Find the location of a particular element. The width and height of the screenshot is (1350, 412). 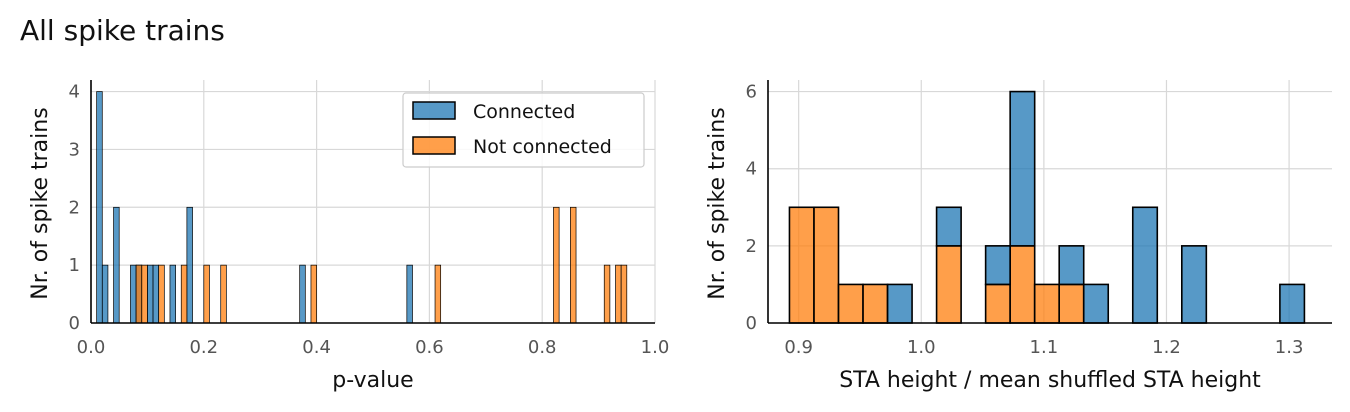

x-tick-label: 1.1 is located at coordinates (1044, 347).